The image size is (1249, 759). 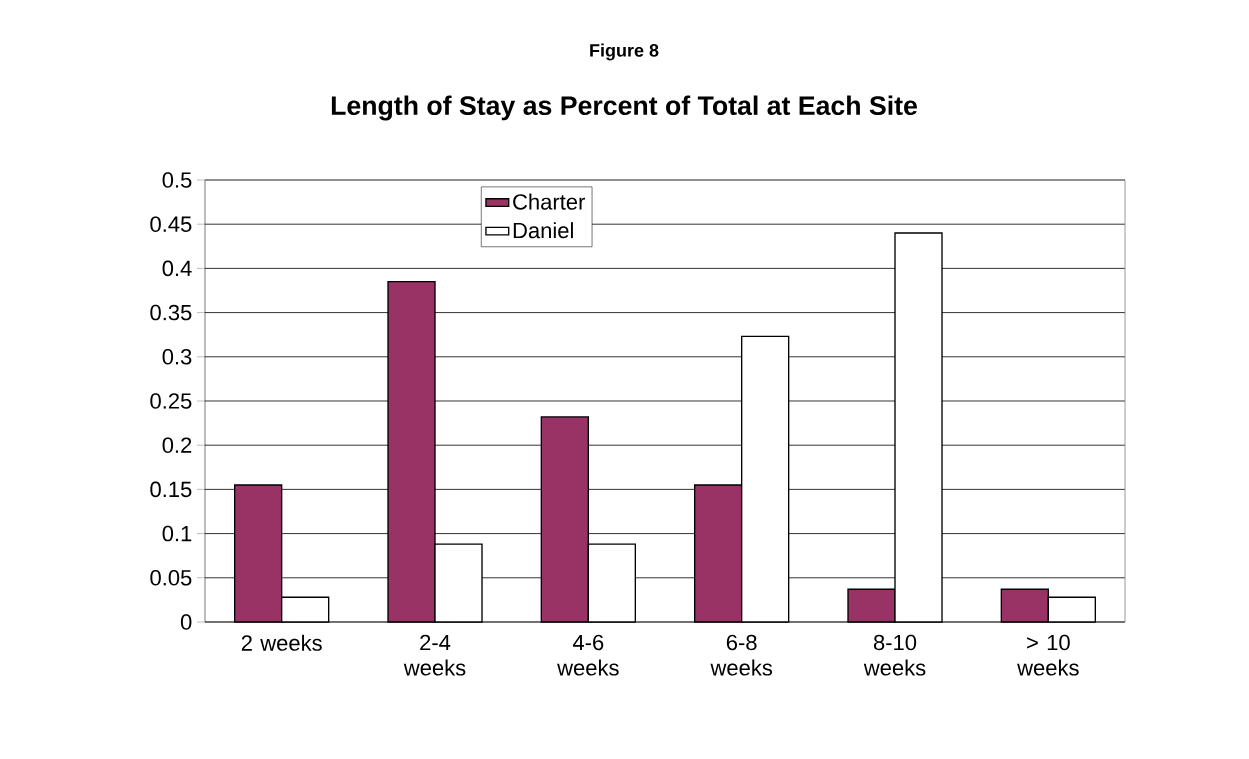 I want to click on x-tick-label: 2-4 weeks, so click(x=434, y=655).